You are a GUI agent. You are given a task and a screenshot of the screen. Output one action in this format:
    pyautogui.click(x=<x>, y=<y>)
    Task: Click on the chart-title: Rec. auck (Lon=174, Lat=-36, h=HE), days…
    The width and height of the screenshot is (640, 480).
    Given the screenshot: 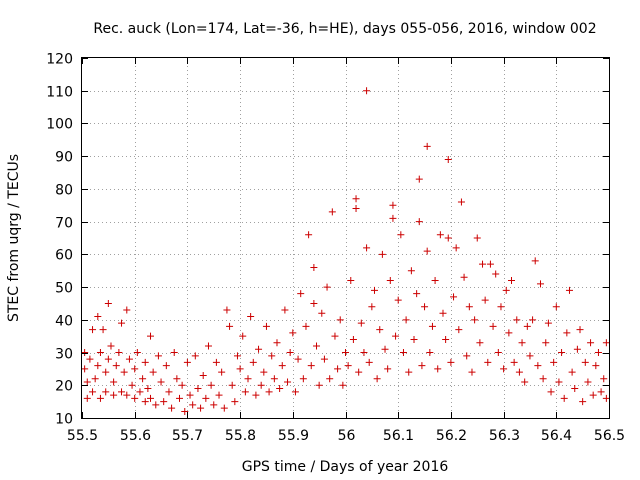 What is the action you would take?
    pyautogui.click(x=344, y=29)
    